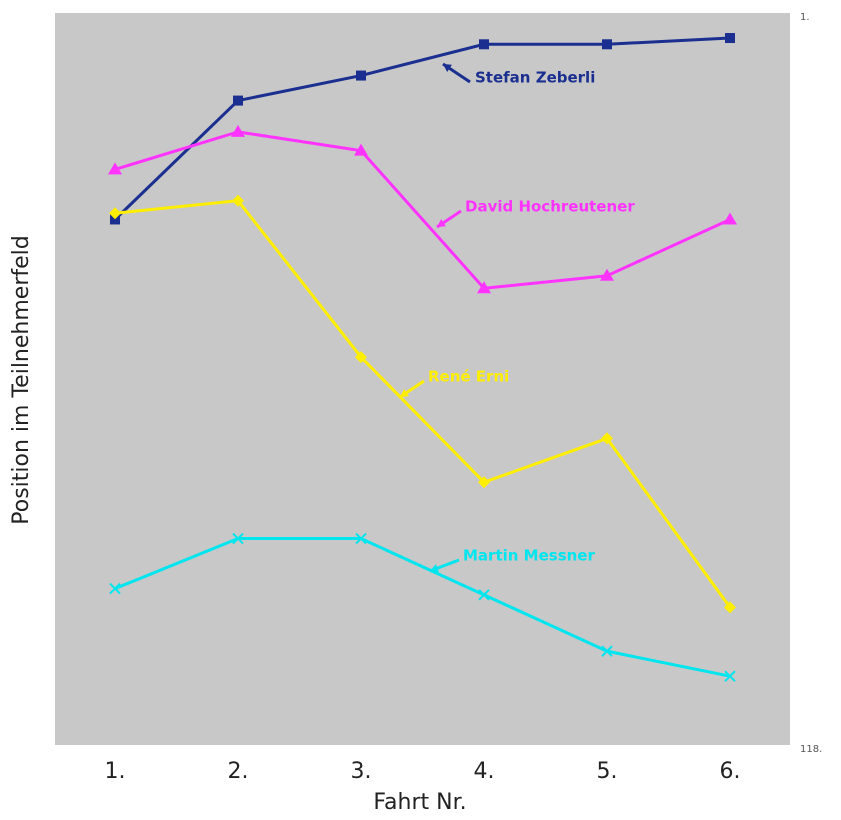  Describe the element at coordinates (468, 377) in the screenshot. I see `series-label: René Erni` at that location.